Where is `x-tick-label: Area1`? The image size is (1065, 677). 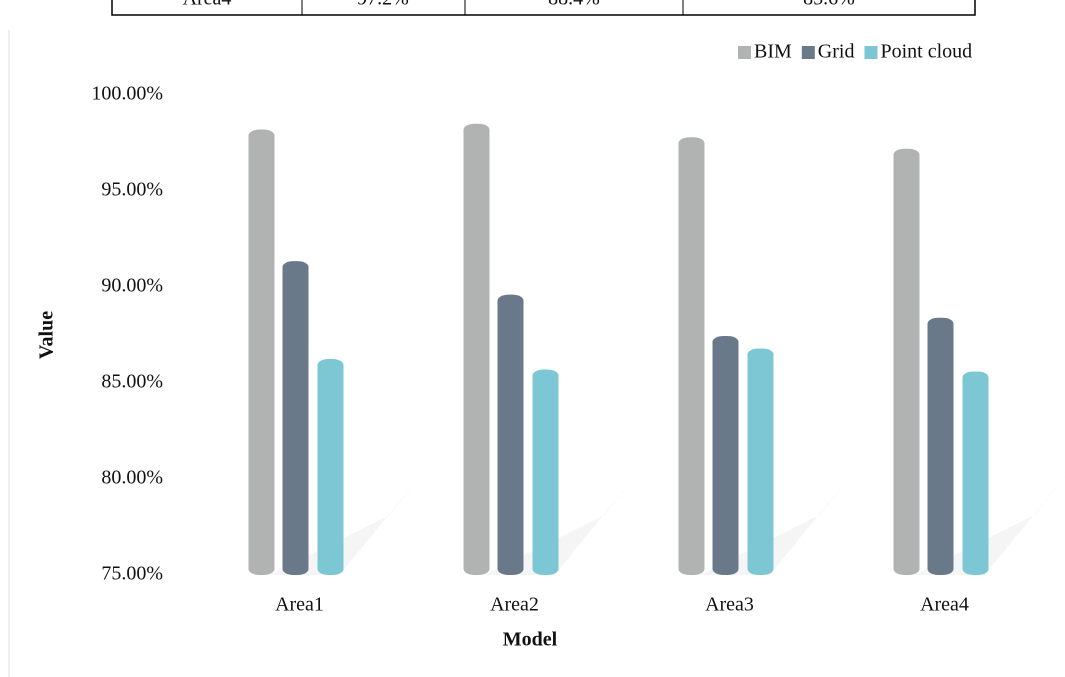
x-tick-label: Area1 is located at coordinates (299, 605).